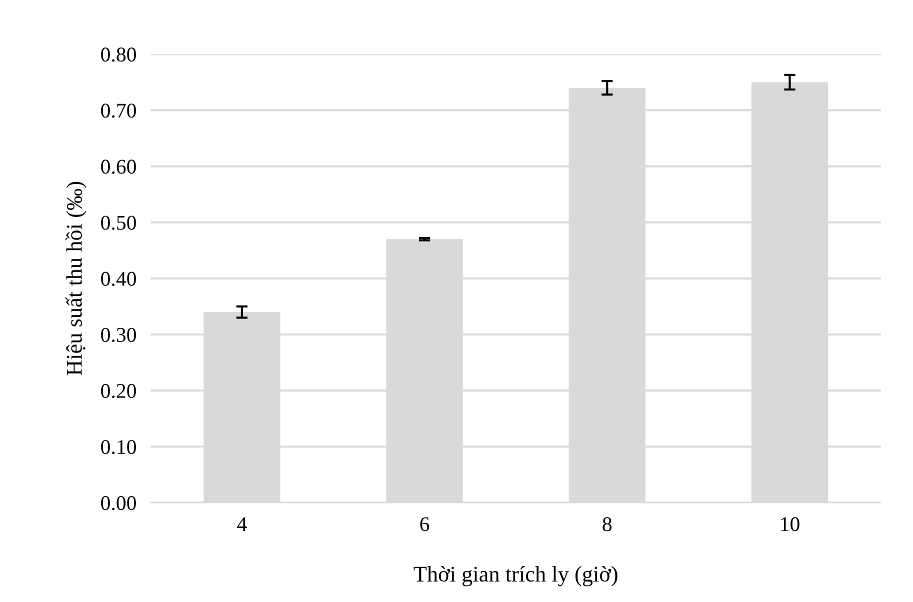 Image resolution: width=913 pixels, height=602 pixels. Describe the element at coordinates (516, 576) in the screenshot. I see `x-axis-title: Thời gian trích ly (giờ)` at that location.